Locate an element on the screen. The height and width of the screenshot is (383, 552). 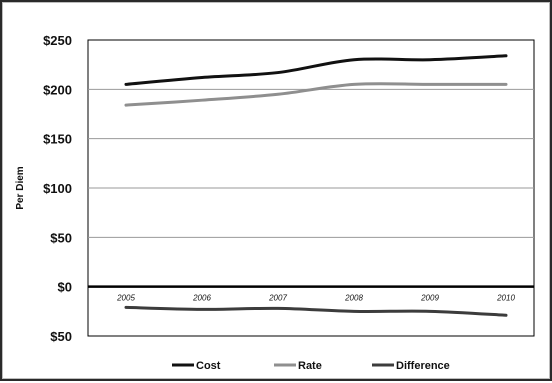
y-tick-label: $150 is located at coordinates (57, 139).